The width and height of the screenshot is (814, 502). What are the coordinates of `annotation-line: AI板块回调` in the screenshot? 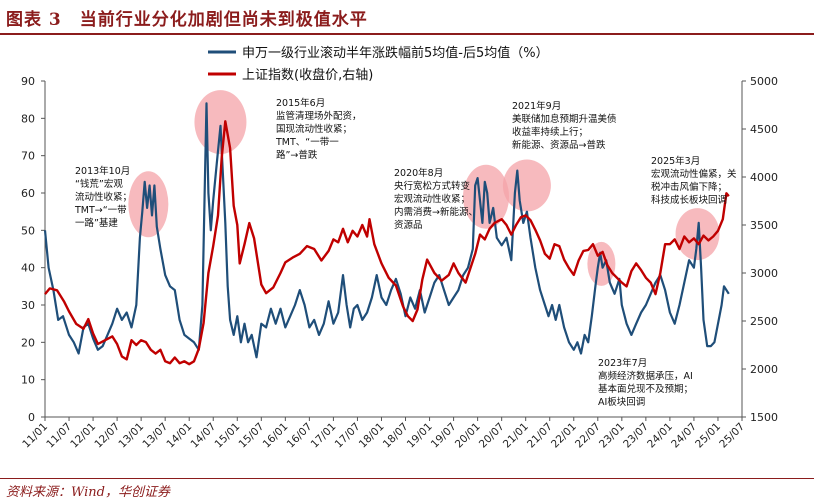 It's located at (621, 402).